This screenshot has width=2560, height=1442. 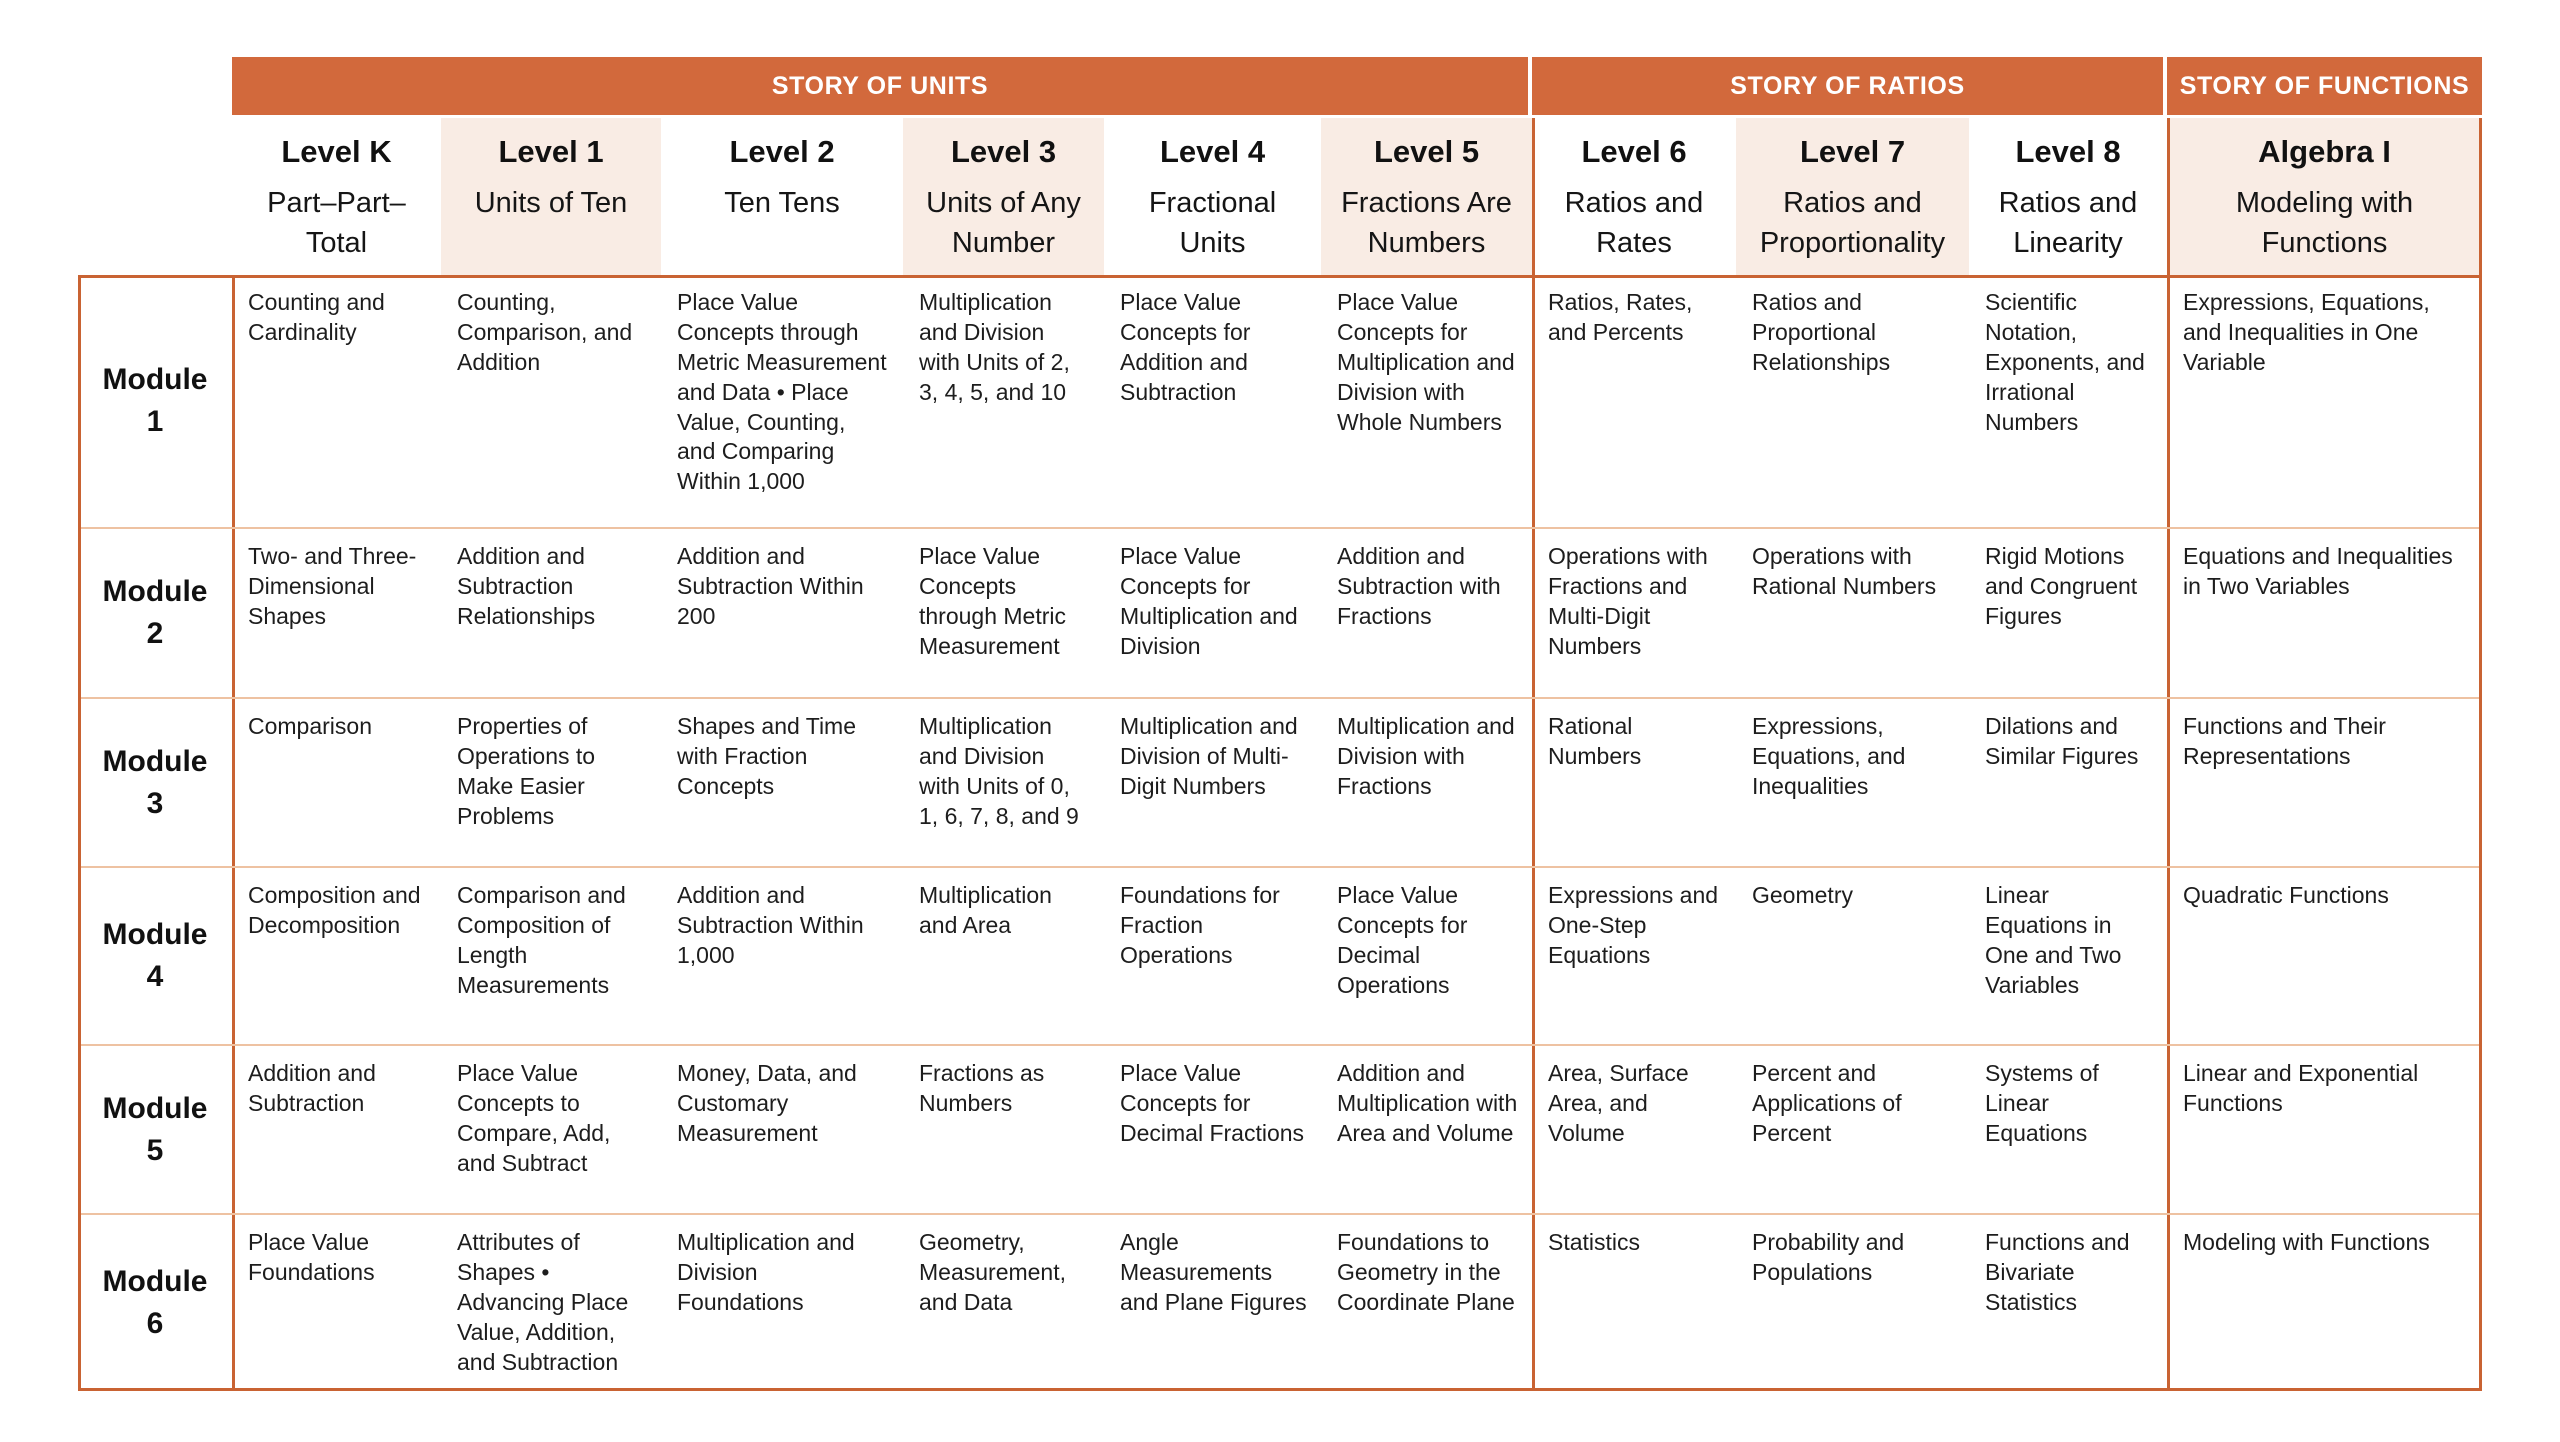 What do you see at coordinates (551, 401) in the screenshot?
I see `cell-m1-level1: Counting, Comparison, and Addition` at bounding box center [551, 401].